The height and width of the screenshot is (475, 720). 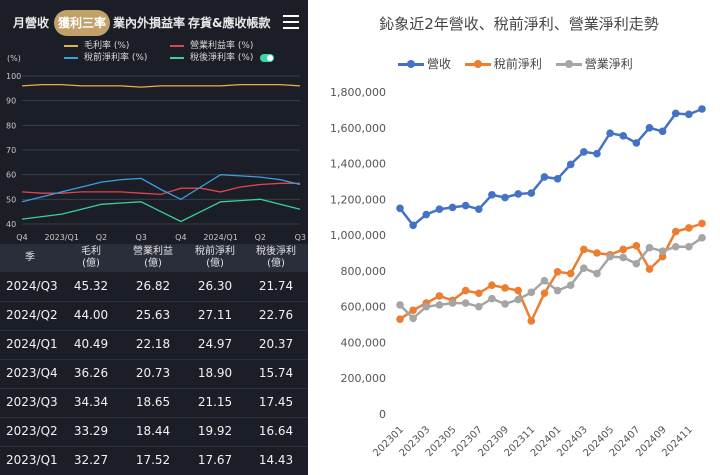 I want to click on column-header-label: 毛利, so click(x=91, y=251).